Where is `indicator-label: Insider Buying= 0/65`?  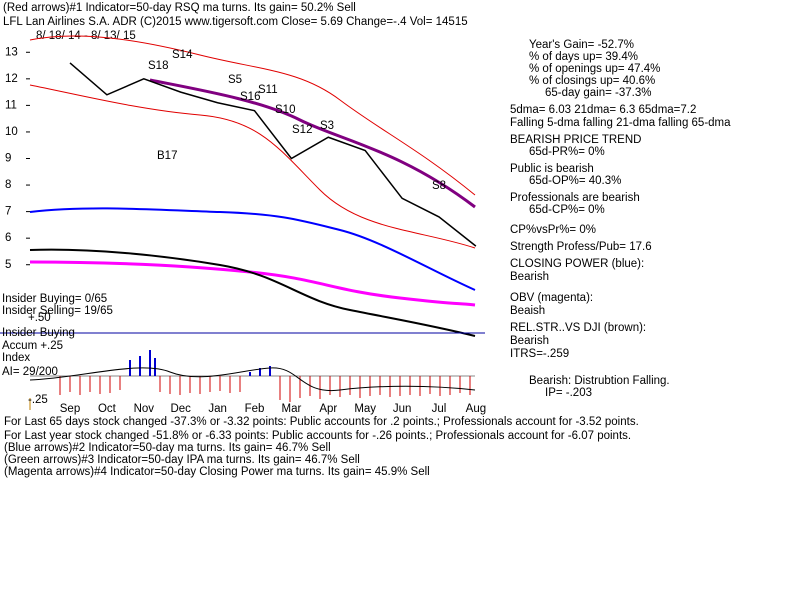 indicator-label: Insider Buying= 0/65 is located at coordinates (54, 299).